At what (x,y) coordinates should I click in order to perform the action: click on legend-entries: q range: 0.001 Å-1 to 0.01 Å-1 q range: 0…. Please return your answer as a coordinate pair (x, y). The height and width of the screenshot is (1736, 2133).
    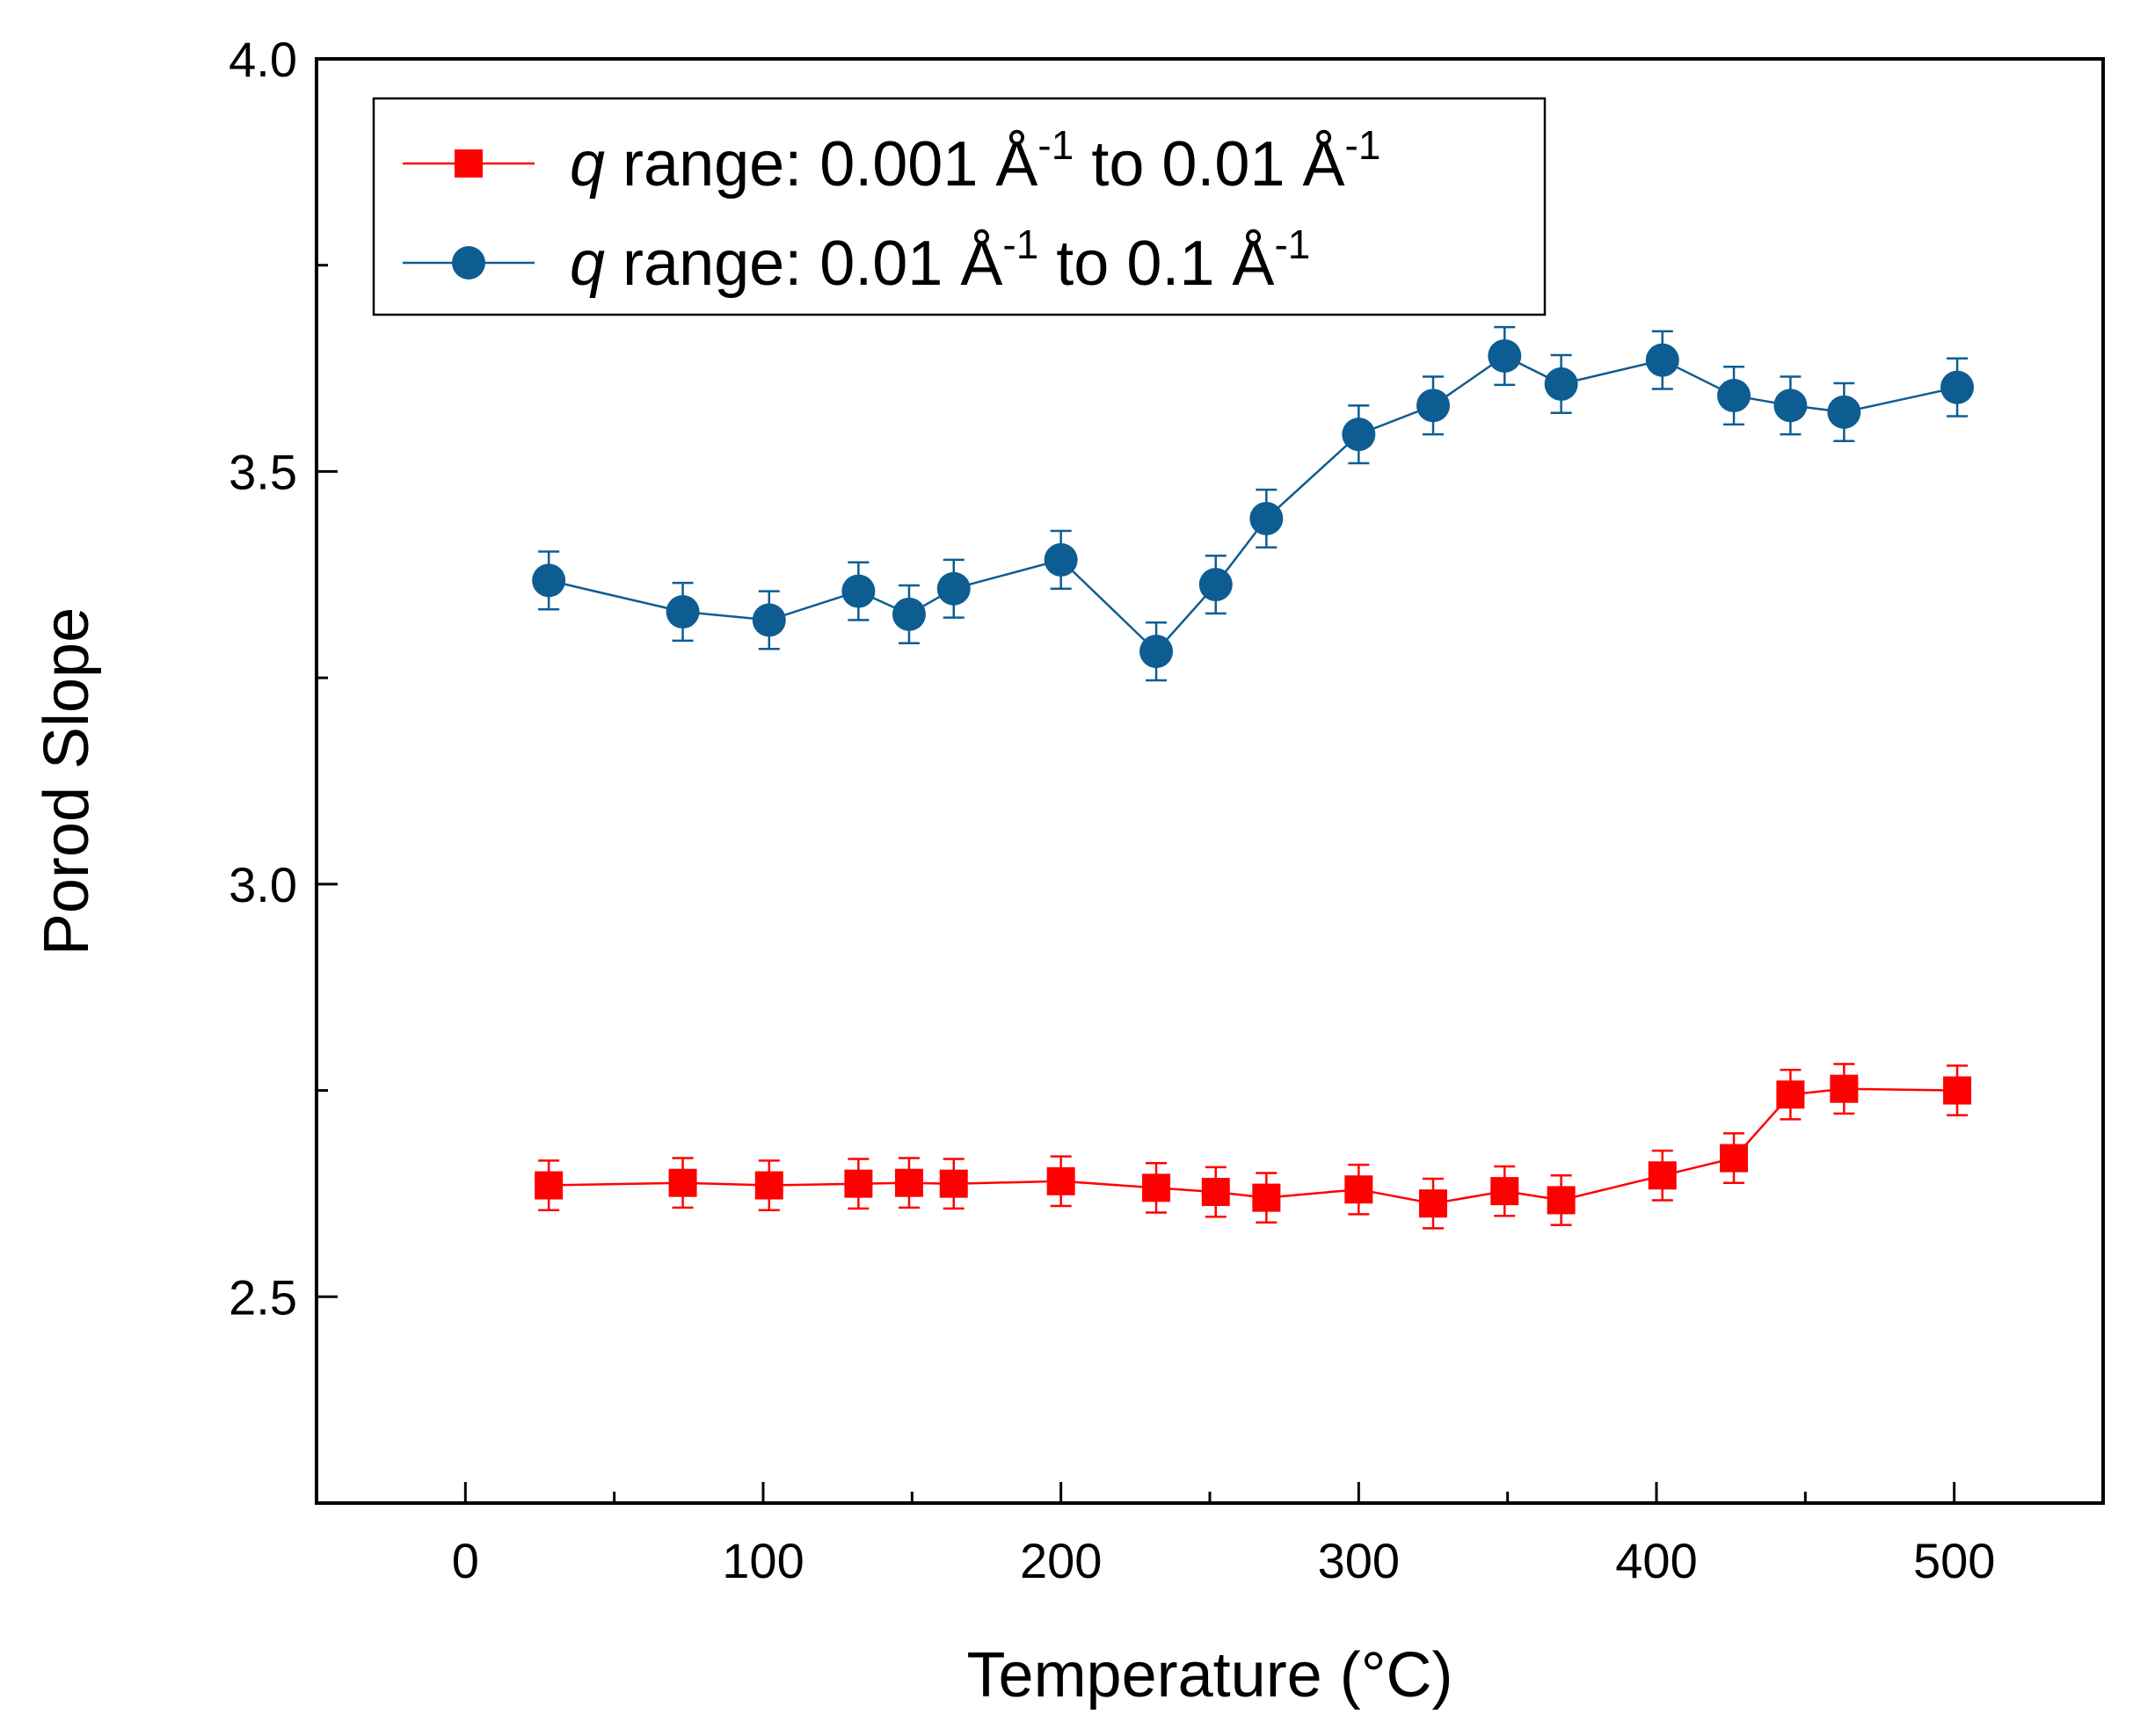
    Looking at the image, I should click on (891, 210).